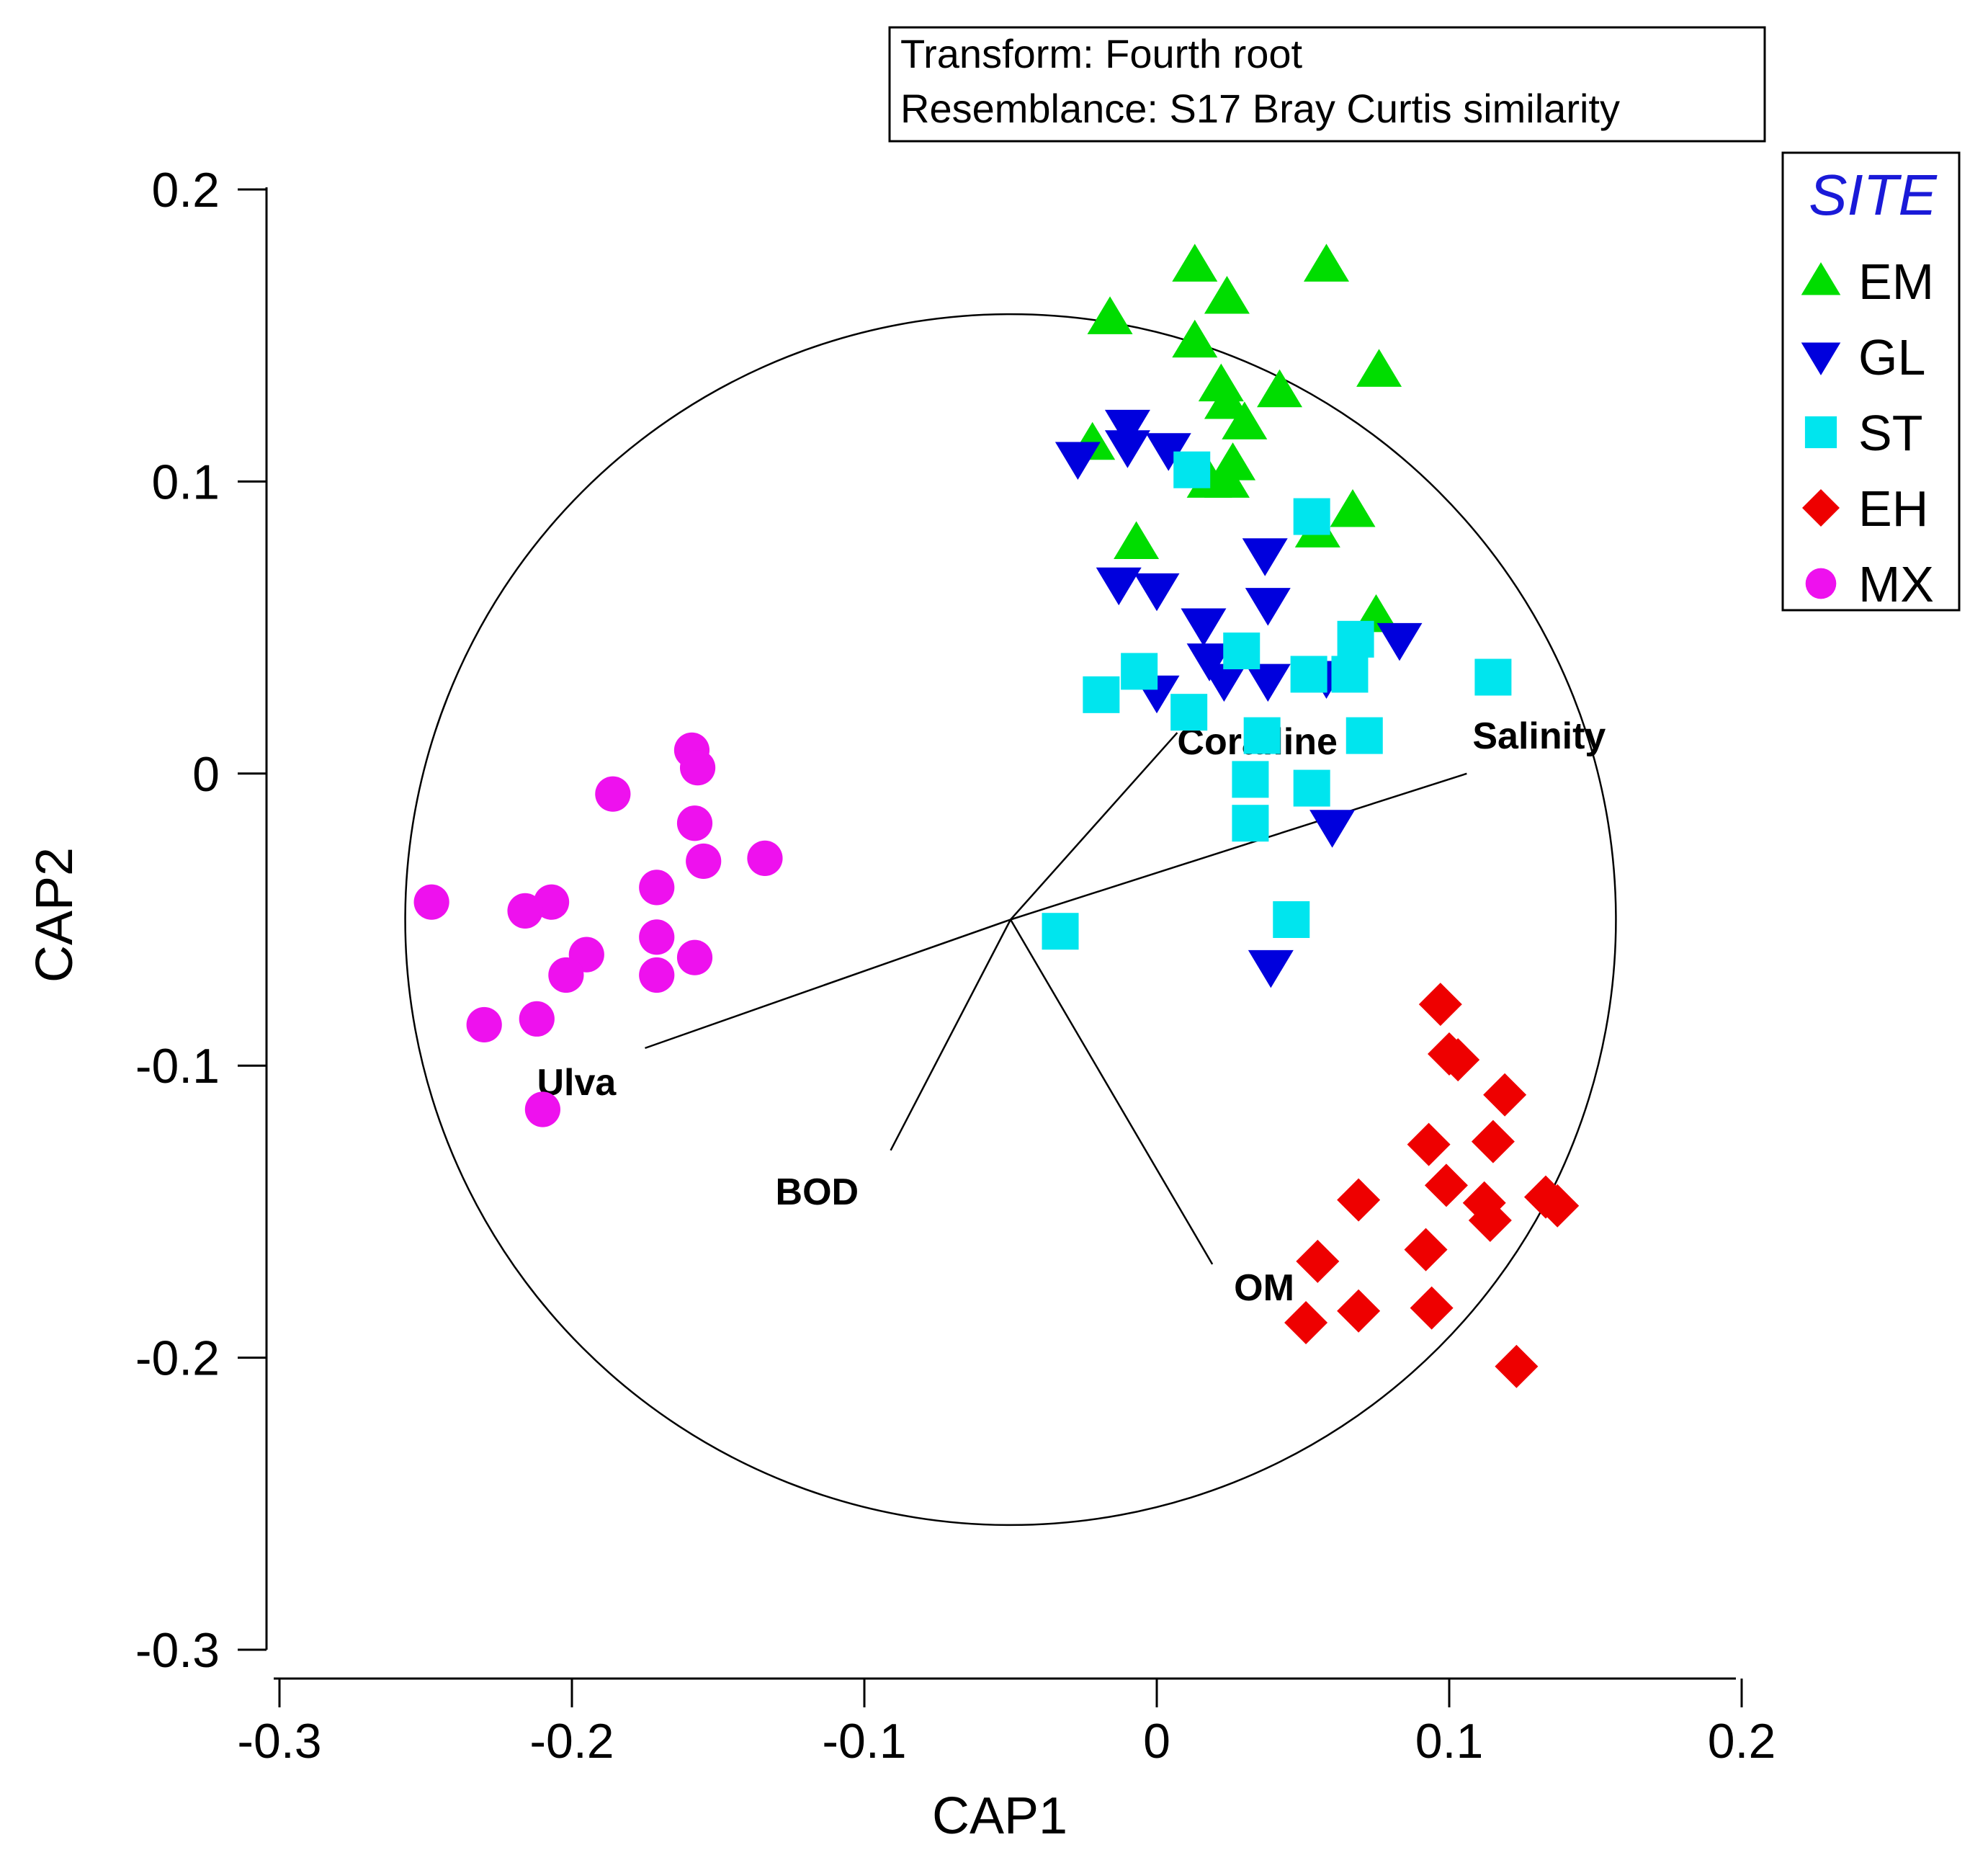 The image size is (1988, 1850). I want to click on y-tick-label: -0.1, so click(177, 1067).